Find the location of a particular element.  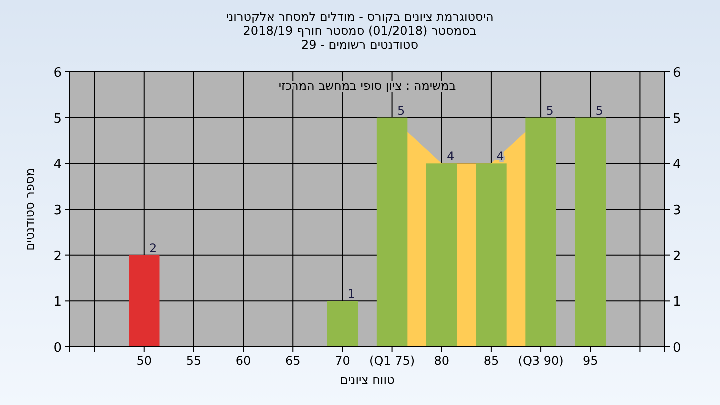

y-tick-label: 6 is located at coordinates (58, 73).